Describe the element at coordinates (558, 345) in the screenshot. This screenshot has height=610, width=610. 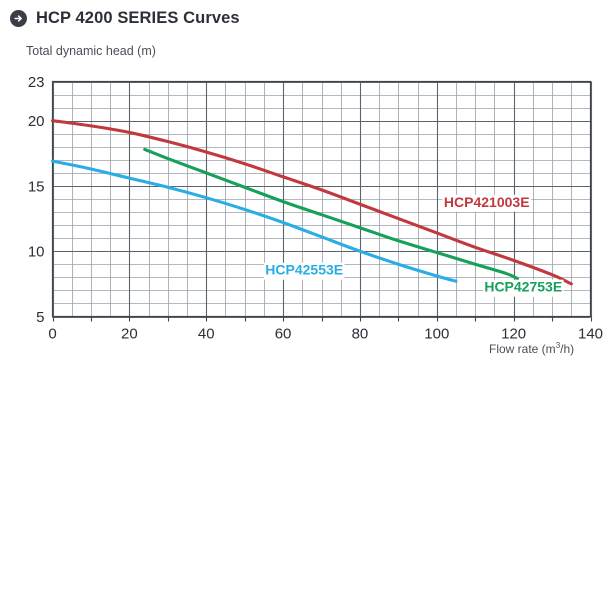
I see `x-axis-title-superscript: 3` at that location.